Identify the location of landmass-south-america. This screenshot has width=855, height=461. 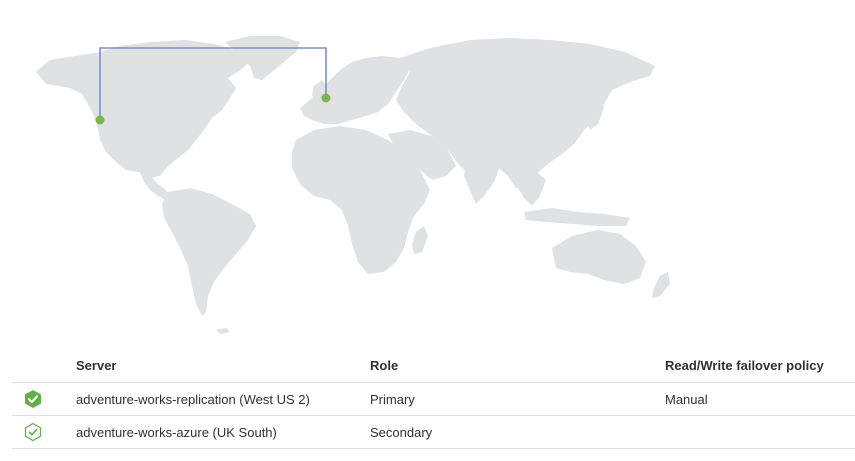
(209, 252).